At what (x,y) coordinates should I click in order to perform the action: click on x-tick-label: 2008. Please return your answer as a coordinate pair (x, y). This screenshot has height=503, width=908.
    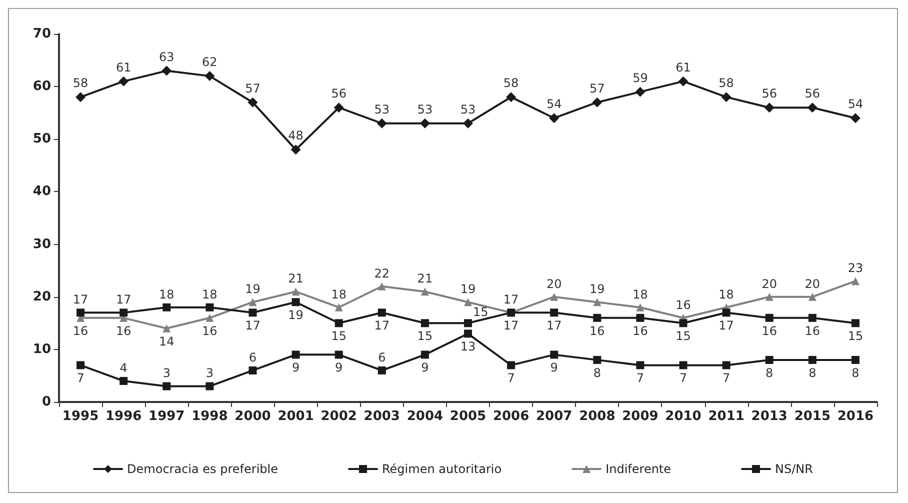
    Looking at the image, I should click on (597, 416).